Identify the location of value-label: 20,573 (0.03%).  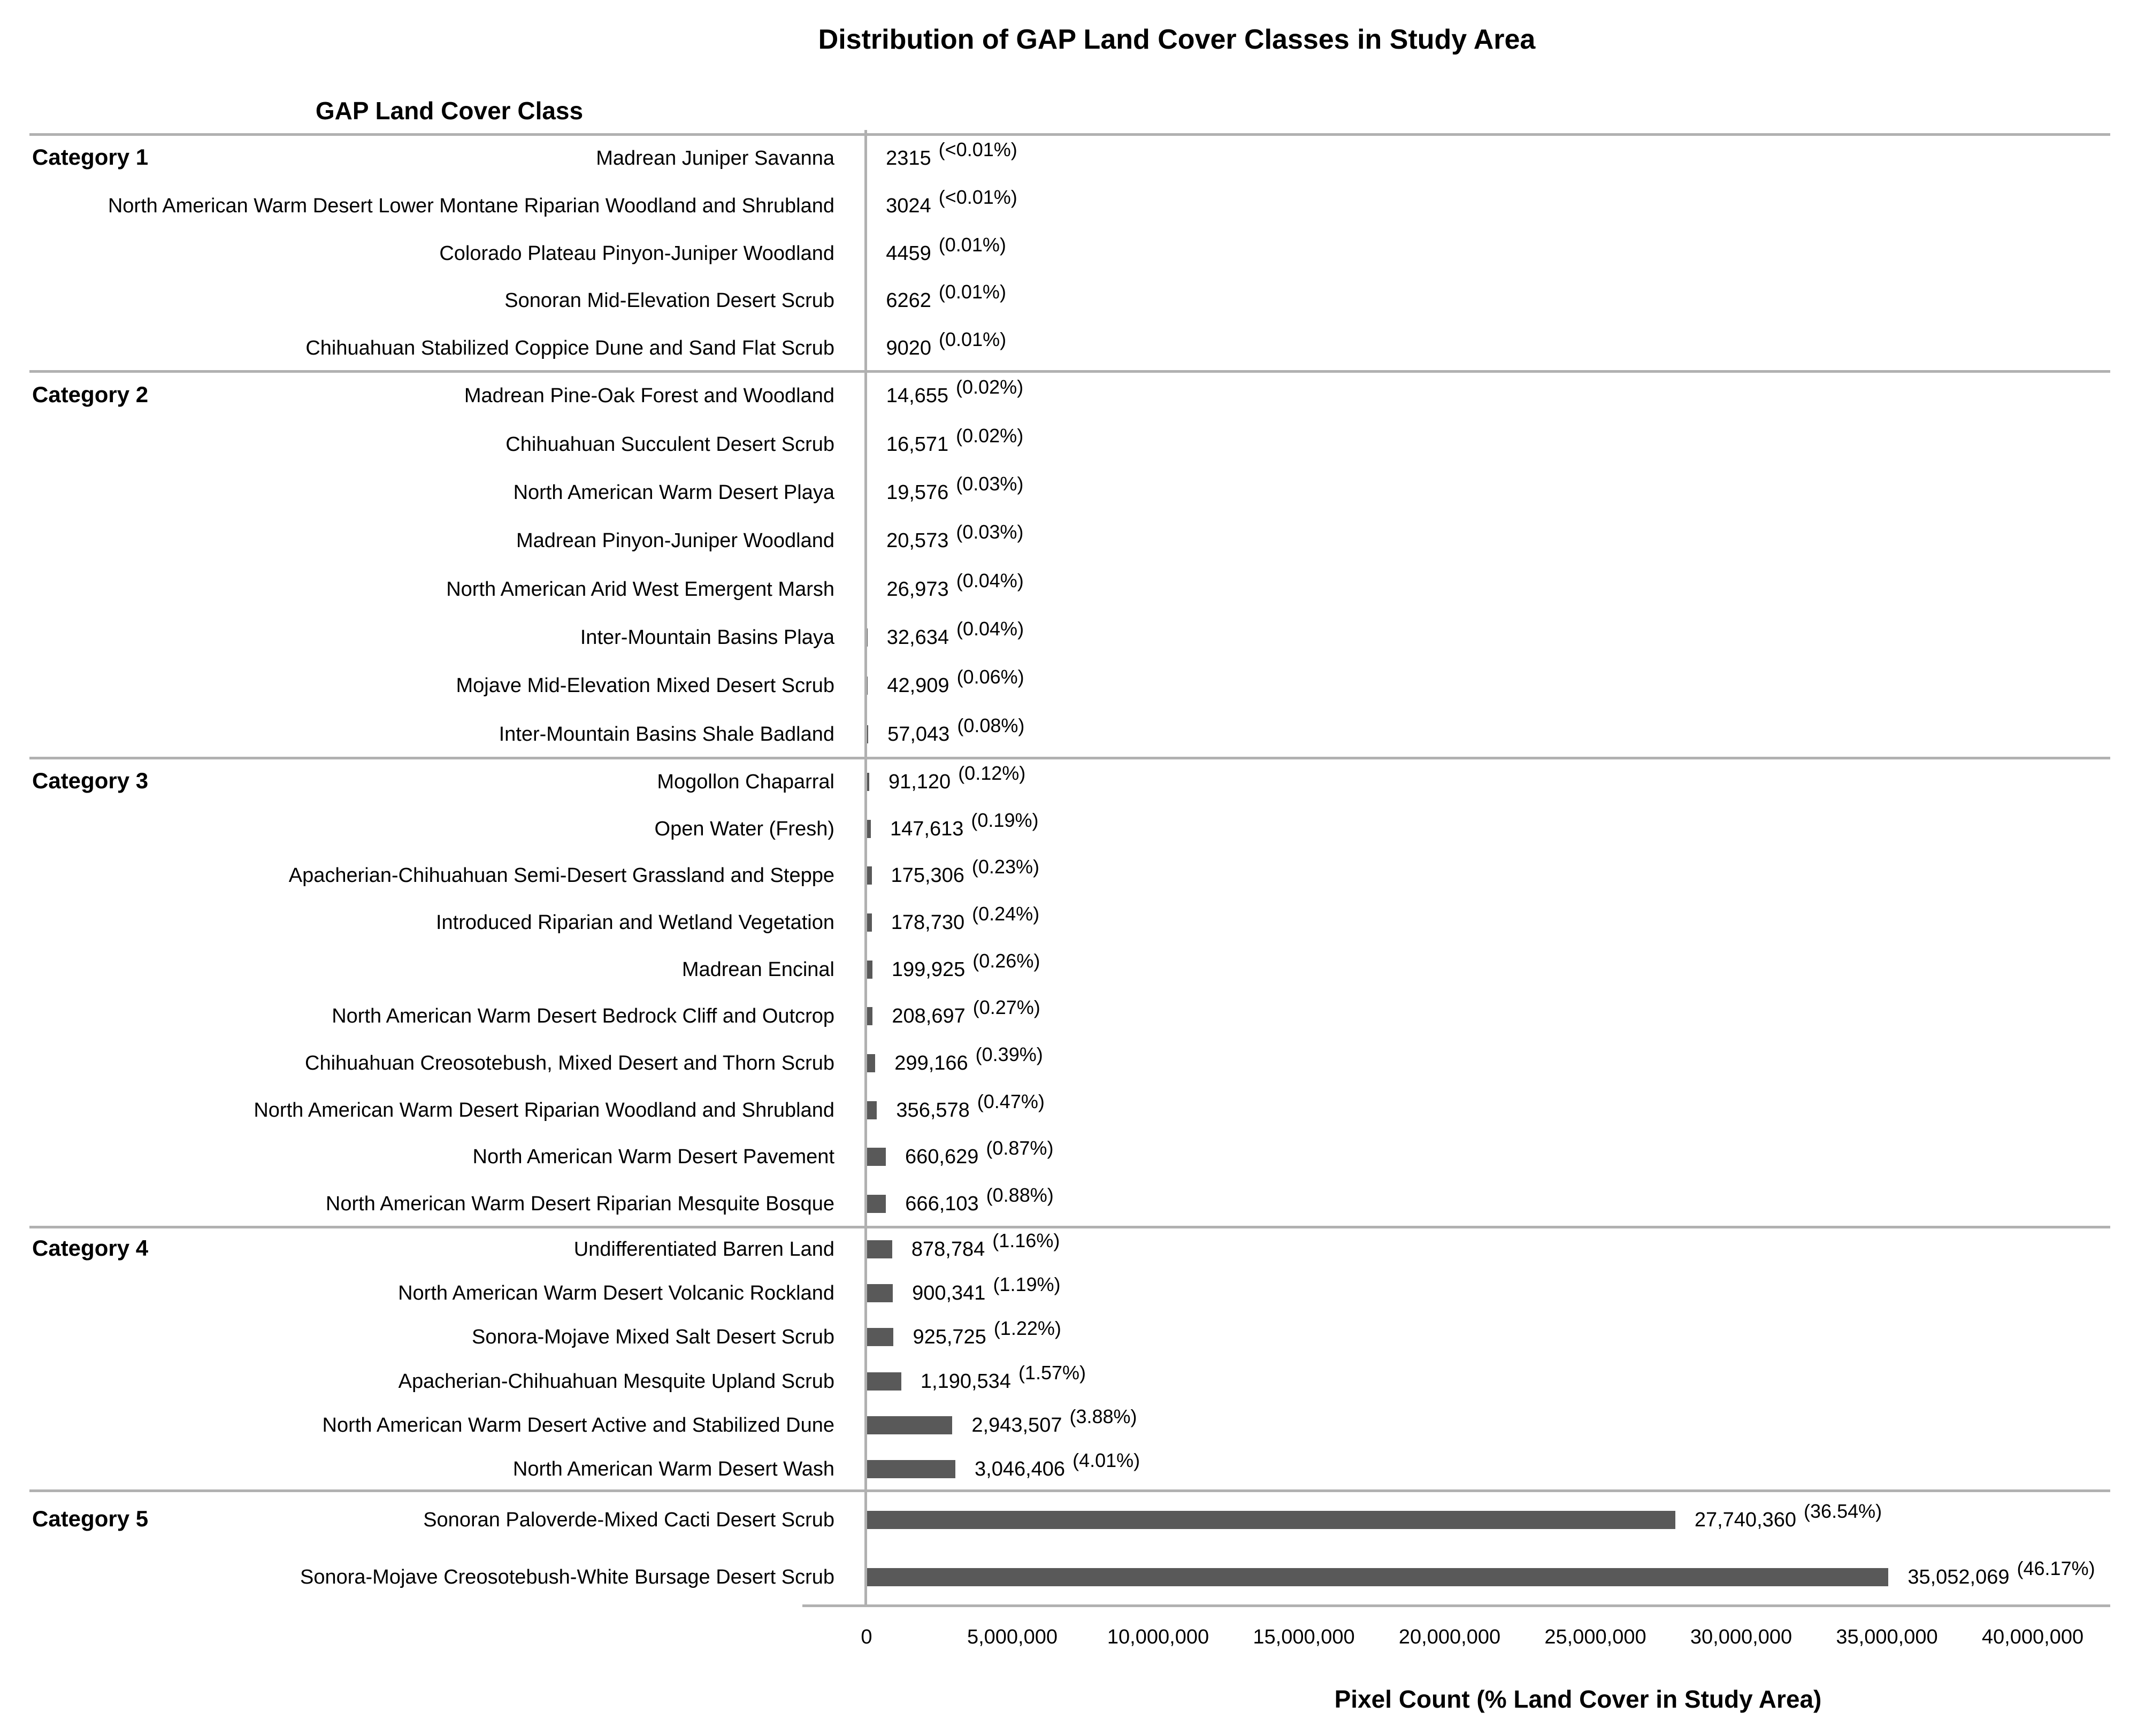
(954, 538).